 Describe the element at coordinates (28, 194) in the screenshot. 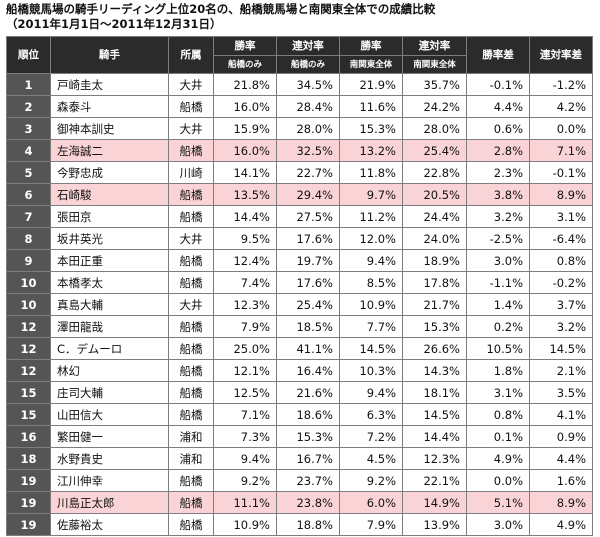

I see `rank-cell: 6` at that location.